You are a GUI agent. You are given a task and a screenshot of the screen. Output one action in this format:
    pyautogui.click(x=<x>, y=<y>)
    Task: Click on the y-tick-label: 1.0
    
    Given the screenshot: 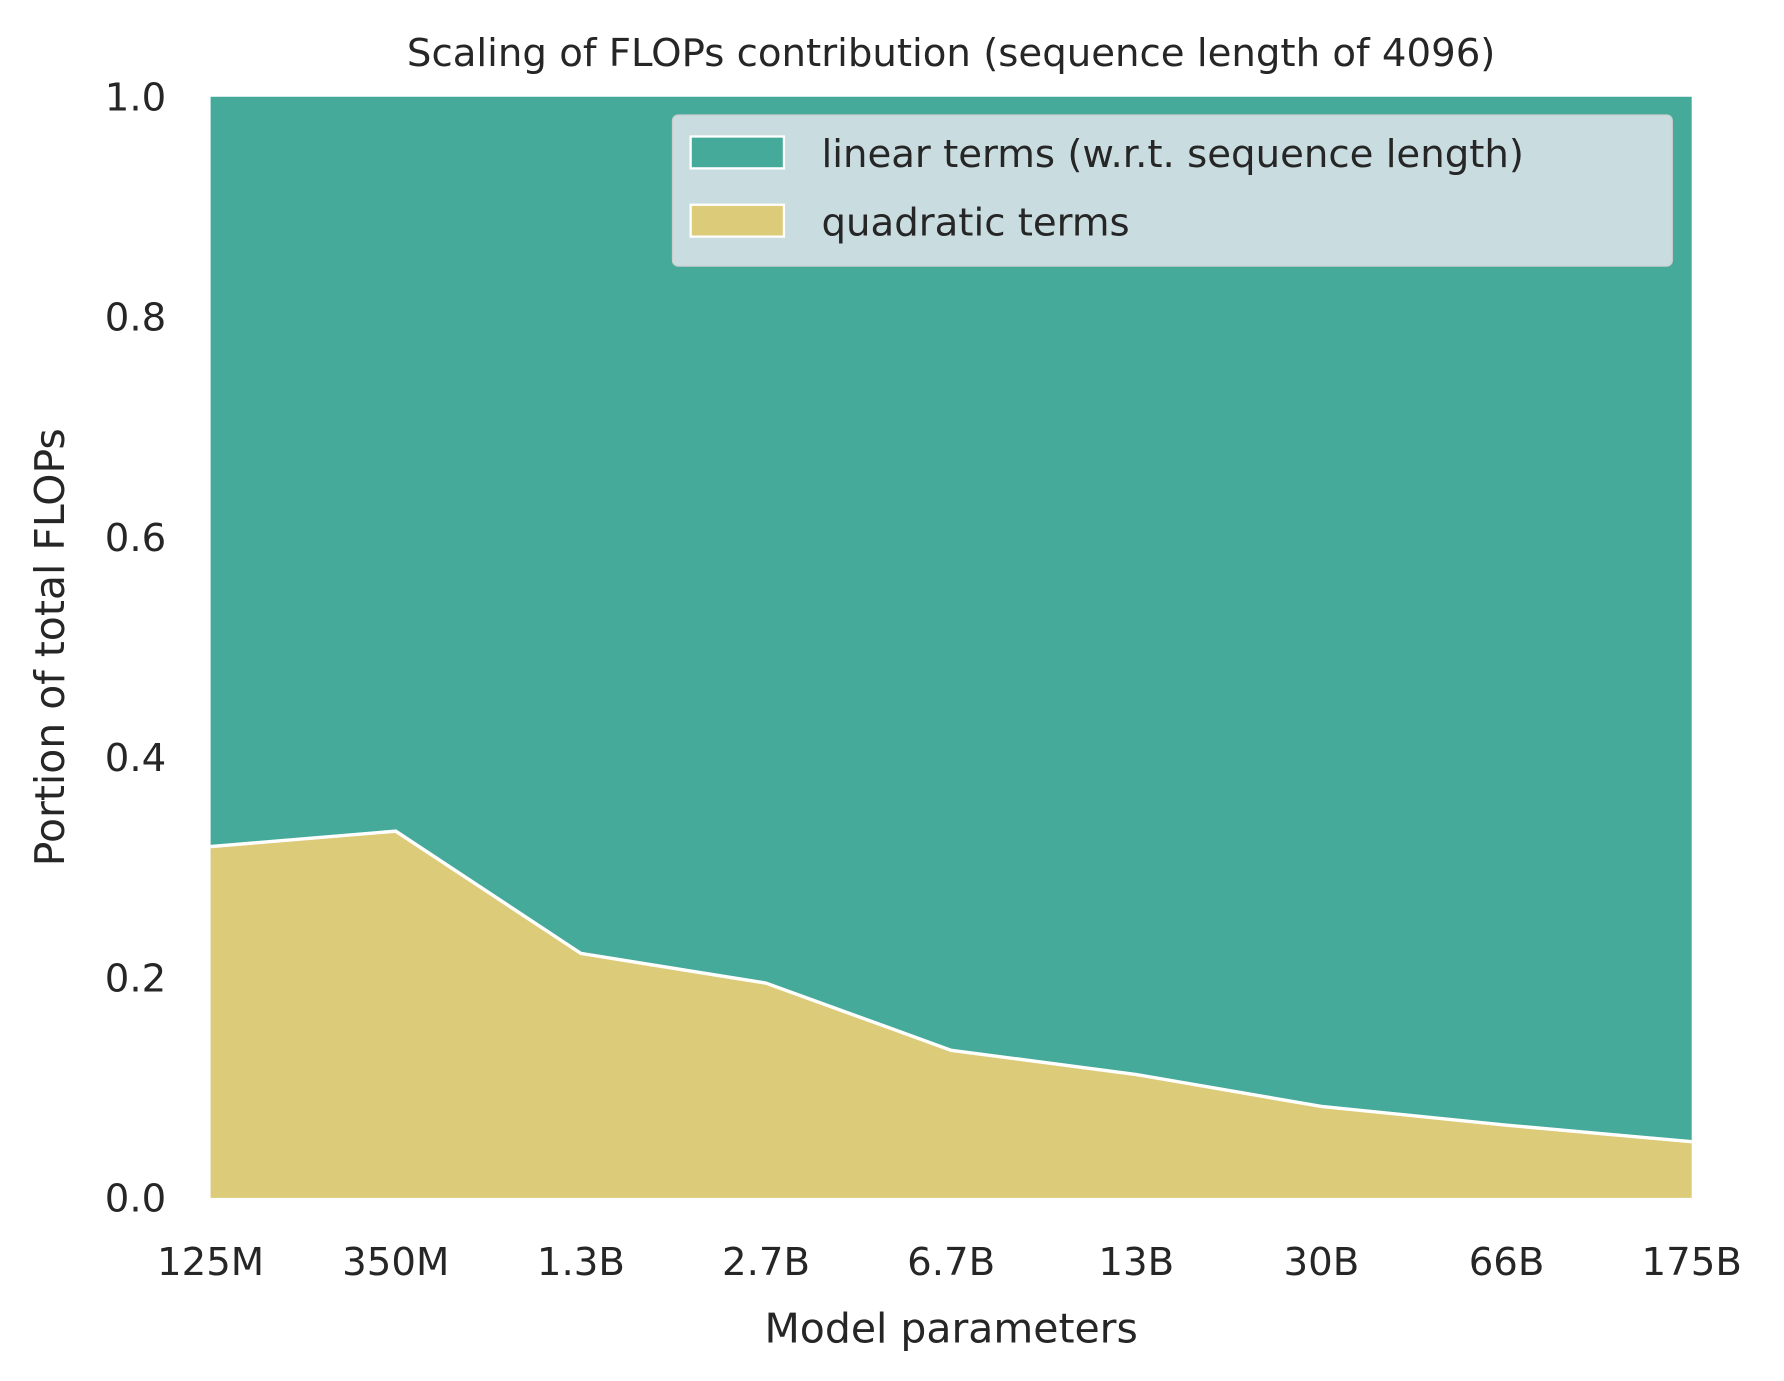 What is the action you would take?
    pyautogui.click(x=135, y=97)
    